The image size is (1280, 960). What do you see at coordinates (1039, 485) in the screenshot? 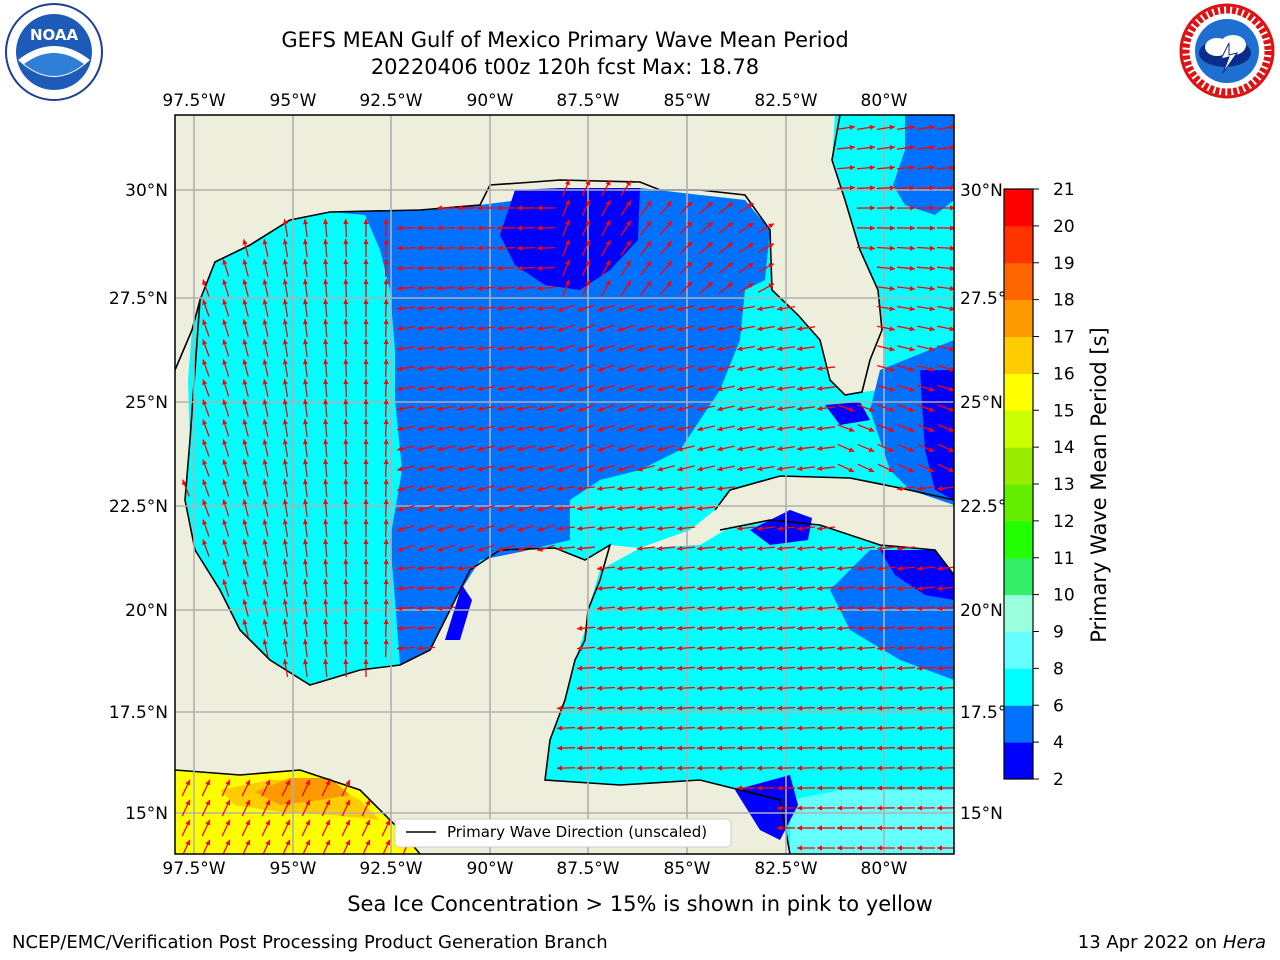
I see `colorbar: 2 4 6 8 9 10 11 12 13 14 15 16 17 18 19 20 21` at bounding box center [1039, 485].